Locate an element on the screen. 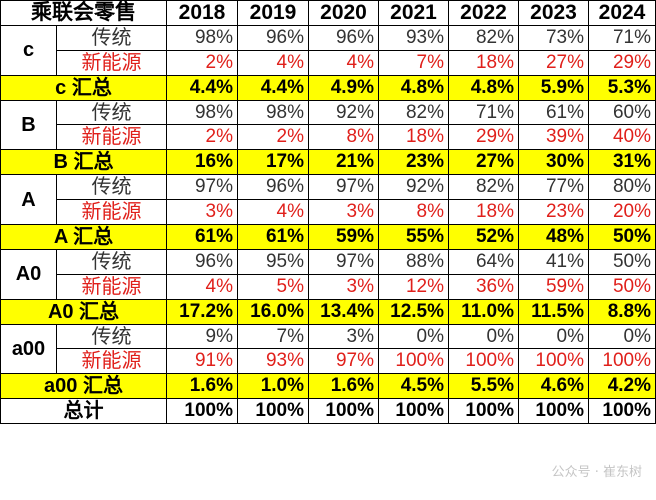 The image size is (656, 500). traditional-share-cell: 73% is located at coordinates (553, 37).